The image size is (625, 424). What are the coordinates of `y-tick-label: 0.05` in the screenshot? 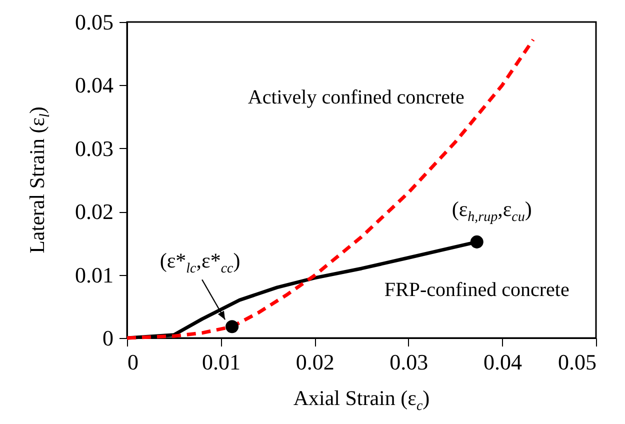 It's located at (94, 22).